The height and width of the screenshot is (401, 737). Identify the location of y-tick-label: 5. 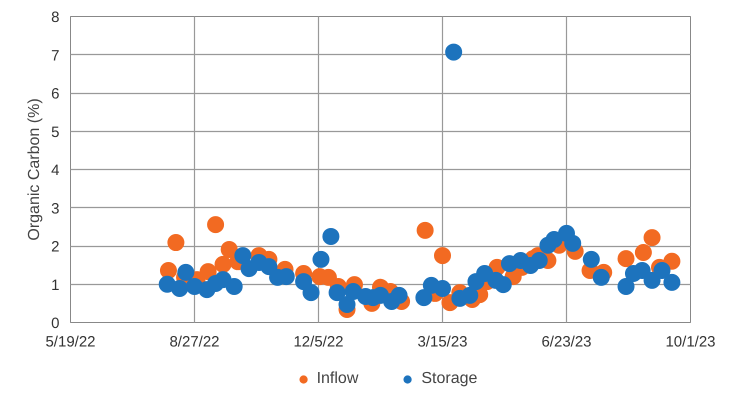
(55, 132).